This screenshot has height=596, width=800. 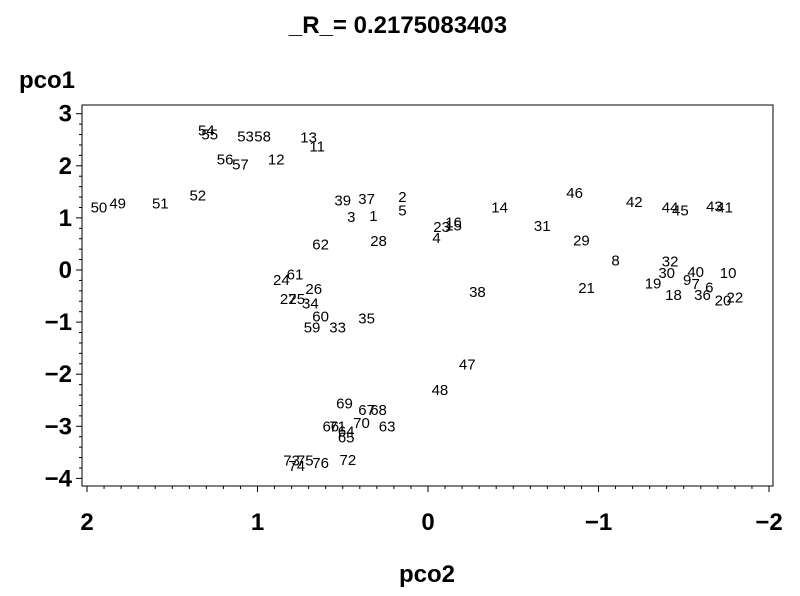 I want to click on y-tick-label: 0, so click(x=65, y=270).